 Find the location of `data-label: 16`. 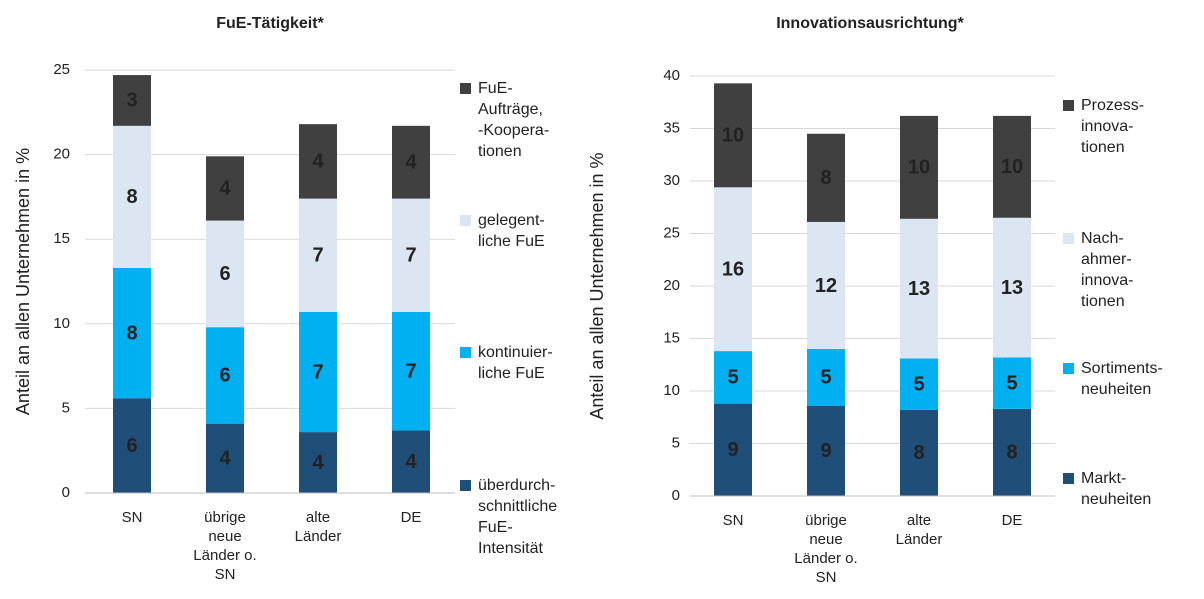

data-label: 16 is located at coordinates (733, 269).